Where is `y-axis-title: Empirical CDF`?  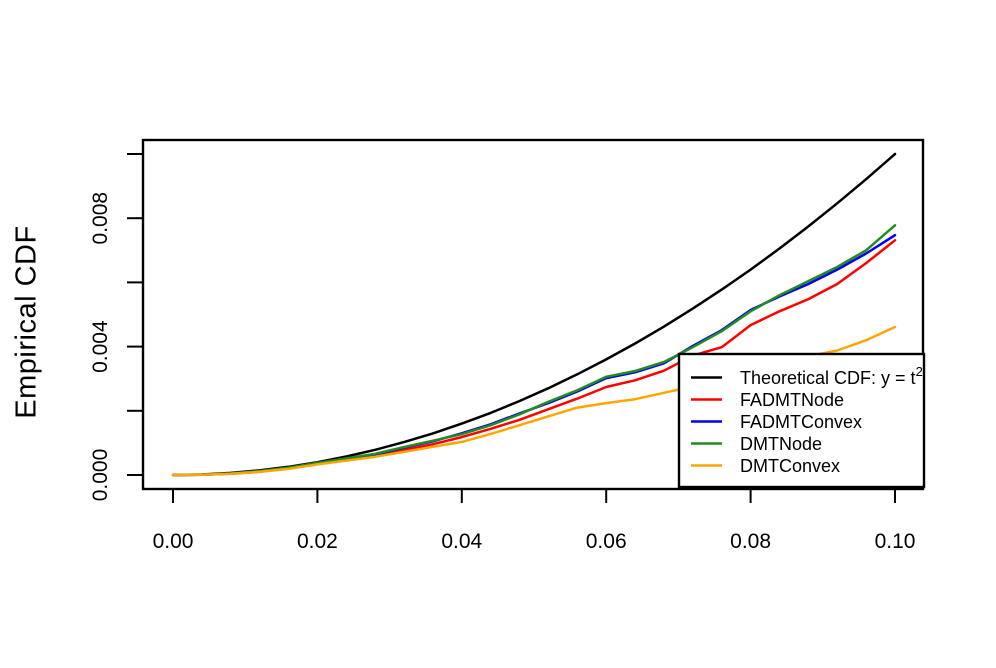
y-axis-title: Empirical CDF is located at coordinates (26, 322).